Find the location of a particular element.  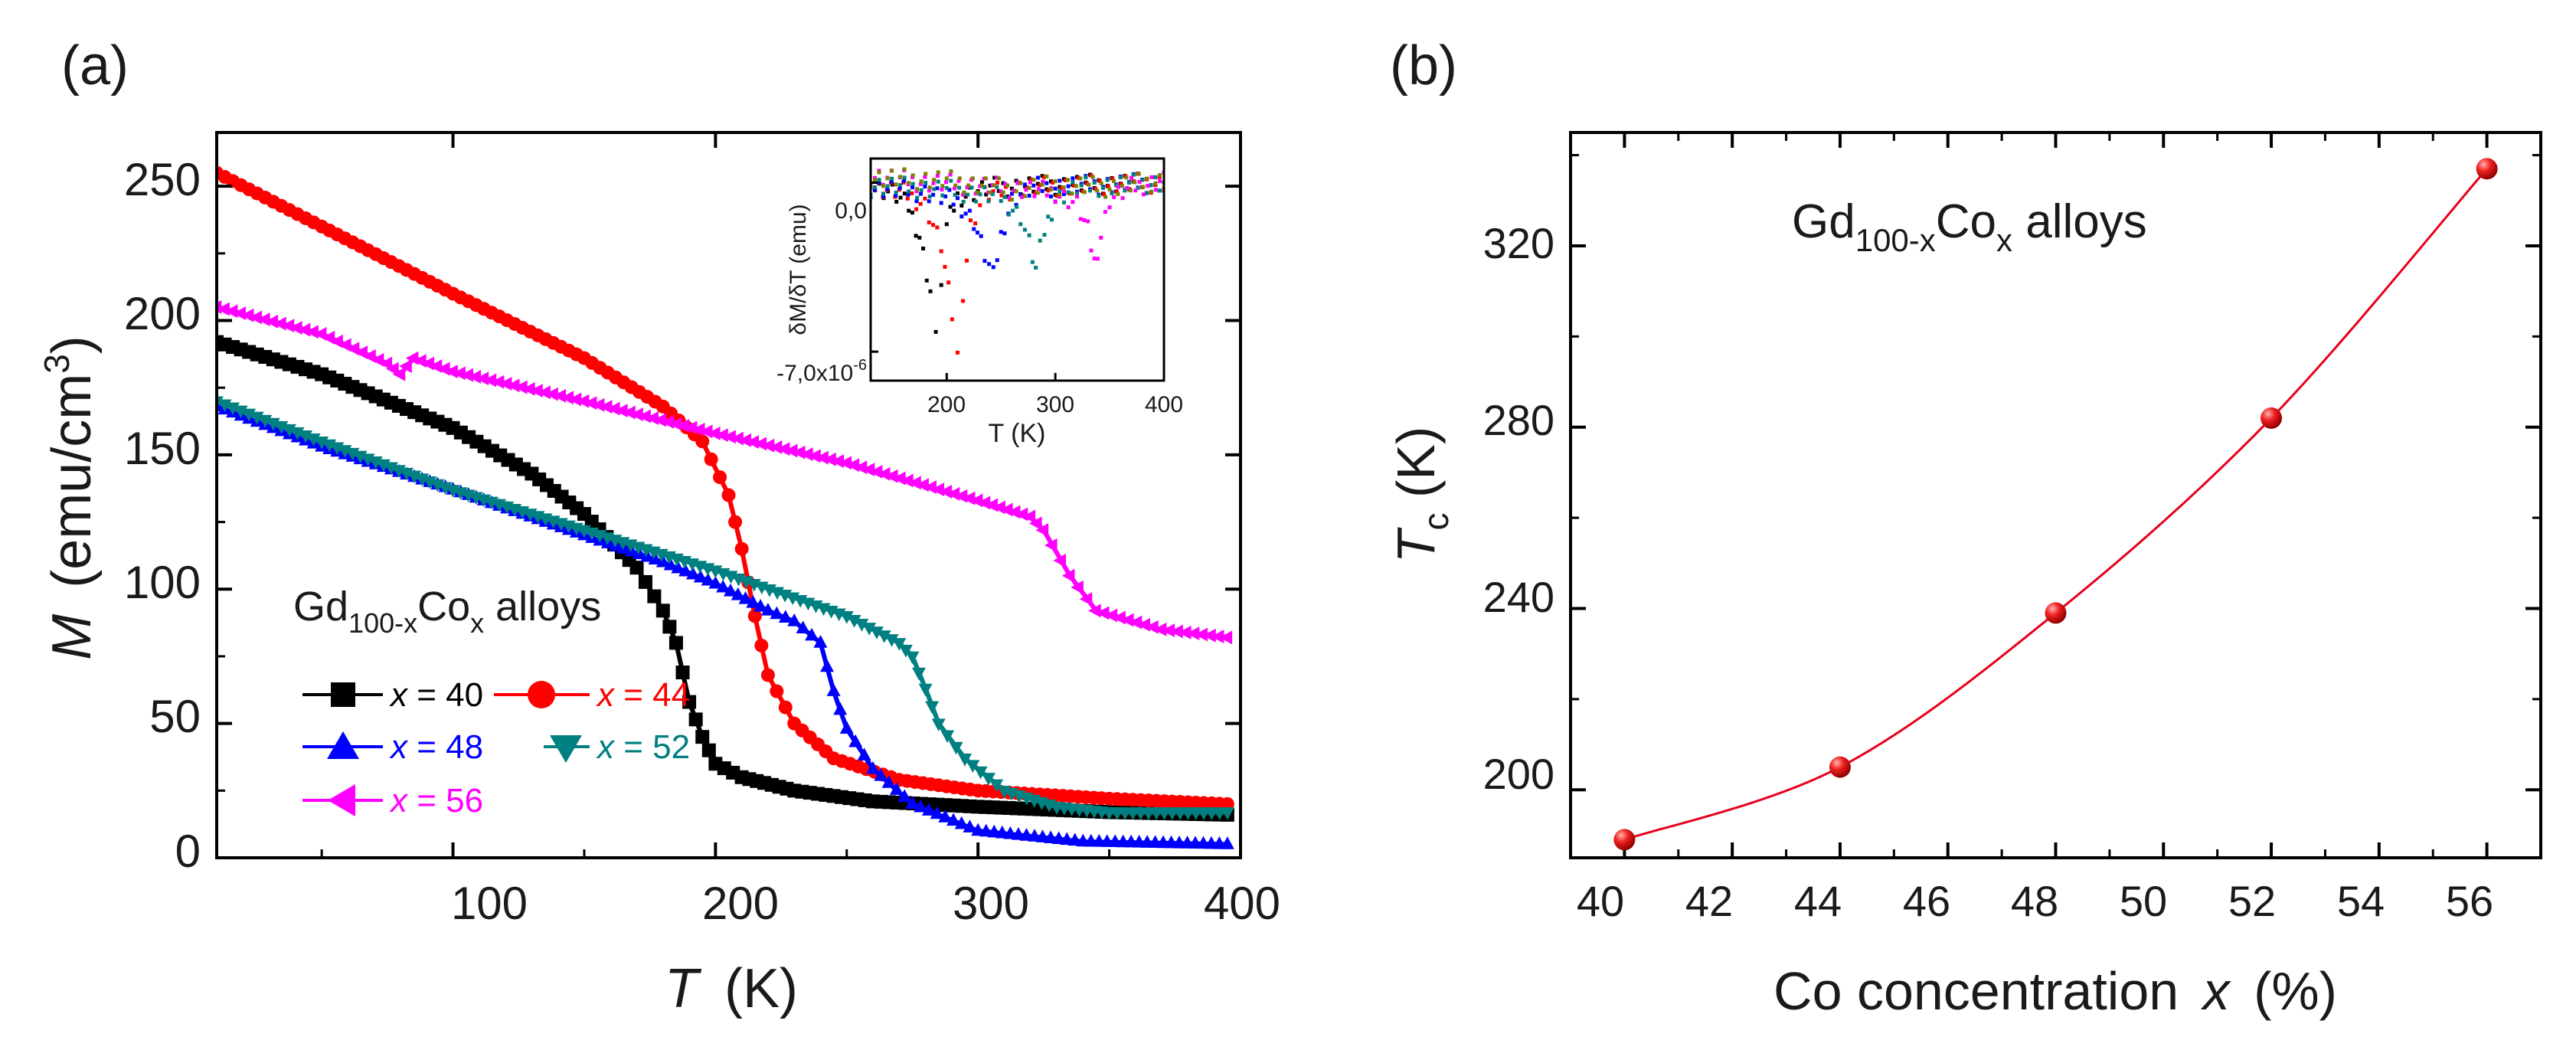

panel-a-y-tick-labels: 0 50 100 150 200 250 is located at coordinates (162, 515).